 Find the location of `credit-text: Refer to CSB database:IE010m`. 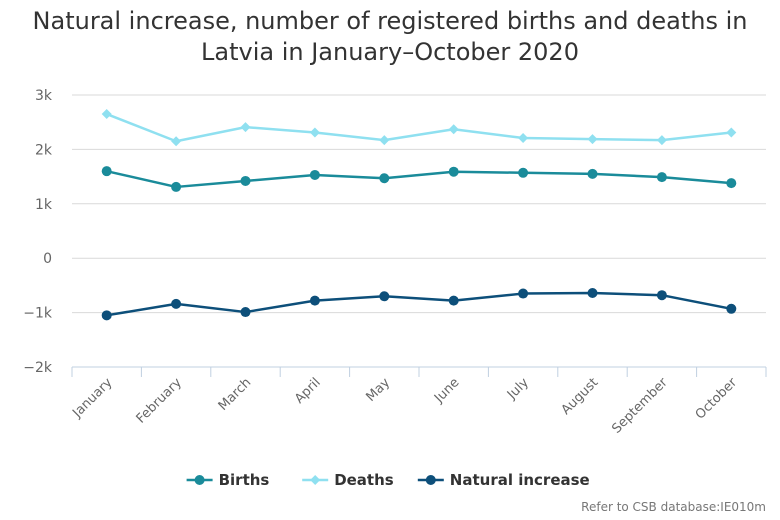

credit-text: Refer to CSB database:IE010m is located at coordinates (673, 507).